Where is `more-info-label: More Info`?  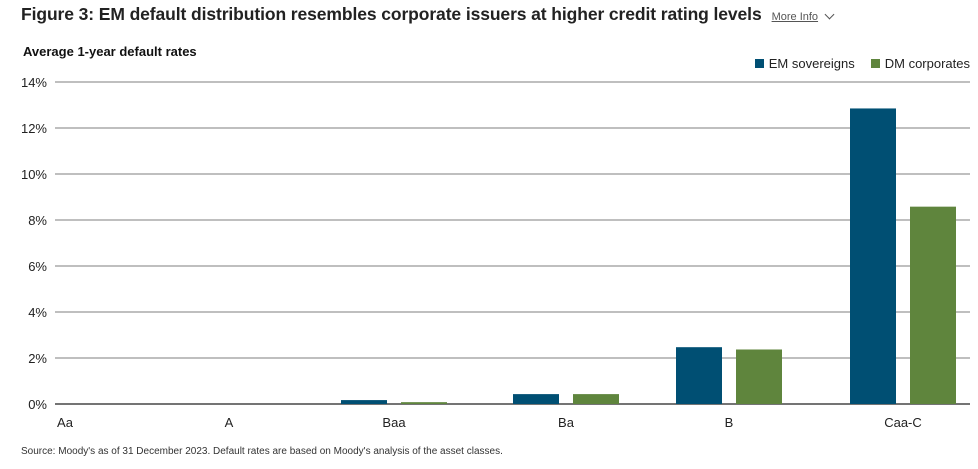 more-info-label: More Info is located at coordinates (795, 17).